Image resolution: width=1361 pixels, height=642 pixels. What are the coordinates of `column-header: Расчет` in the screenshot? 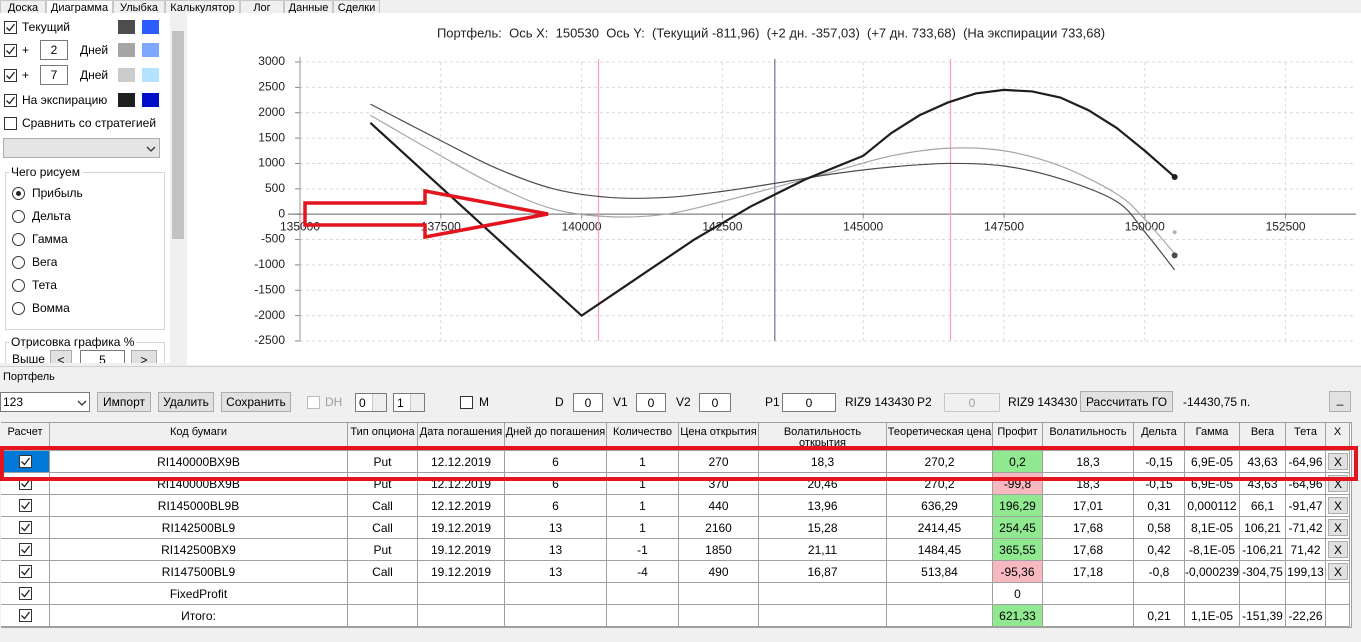 It's located at (25, 437).